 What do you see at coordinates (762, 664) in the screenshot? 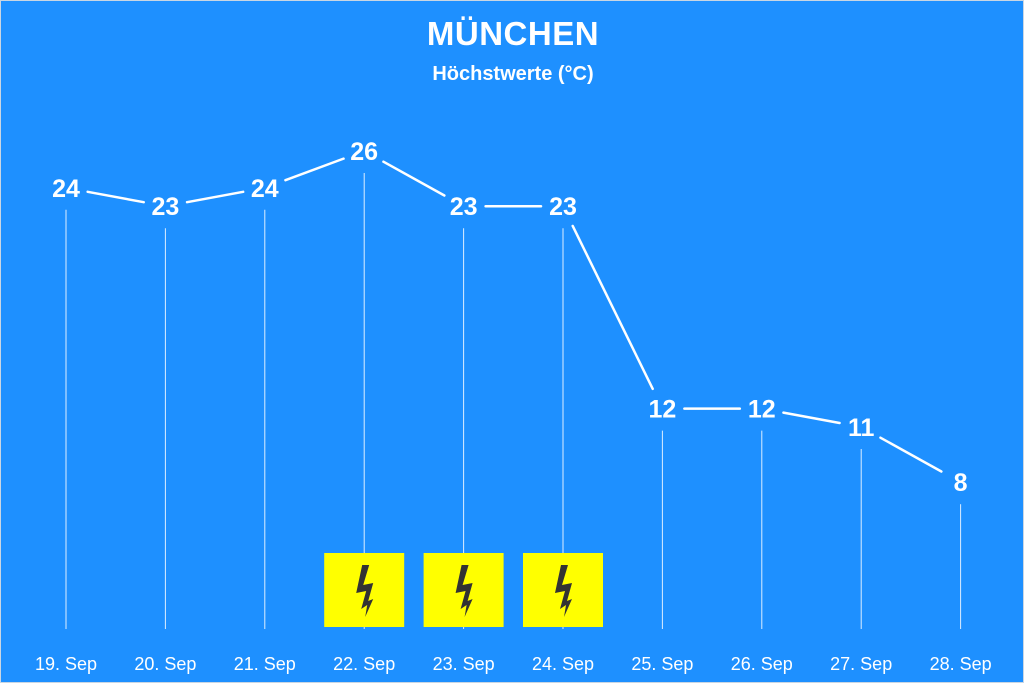
I see `x-tick-label: 26. Sep` at bounding box center [762, 664].